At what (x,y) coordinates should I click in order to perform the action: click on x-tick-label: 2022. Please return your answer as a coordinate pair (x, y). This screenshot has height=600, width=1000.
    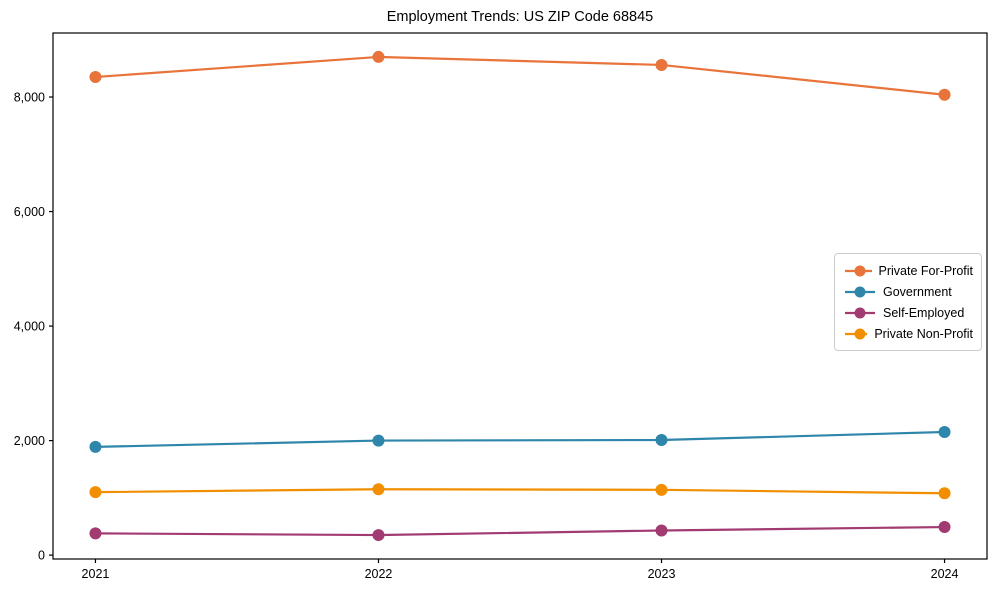
    Looking at the image, I should click on (379, 574).